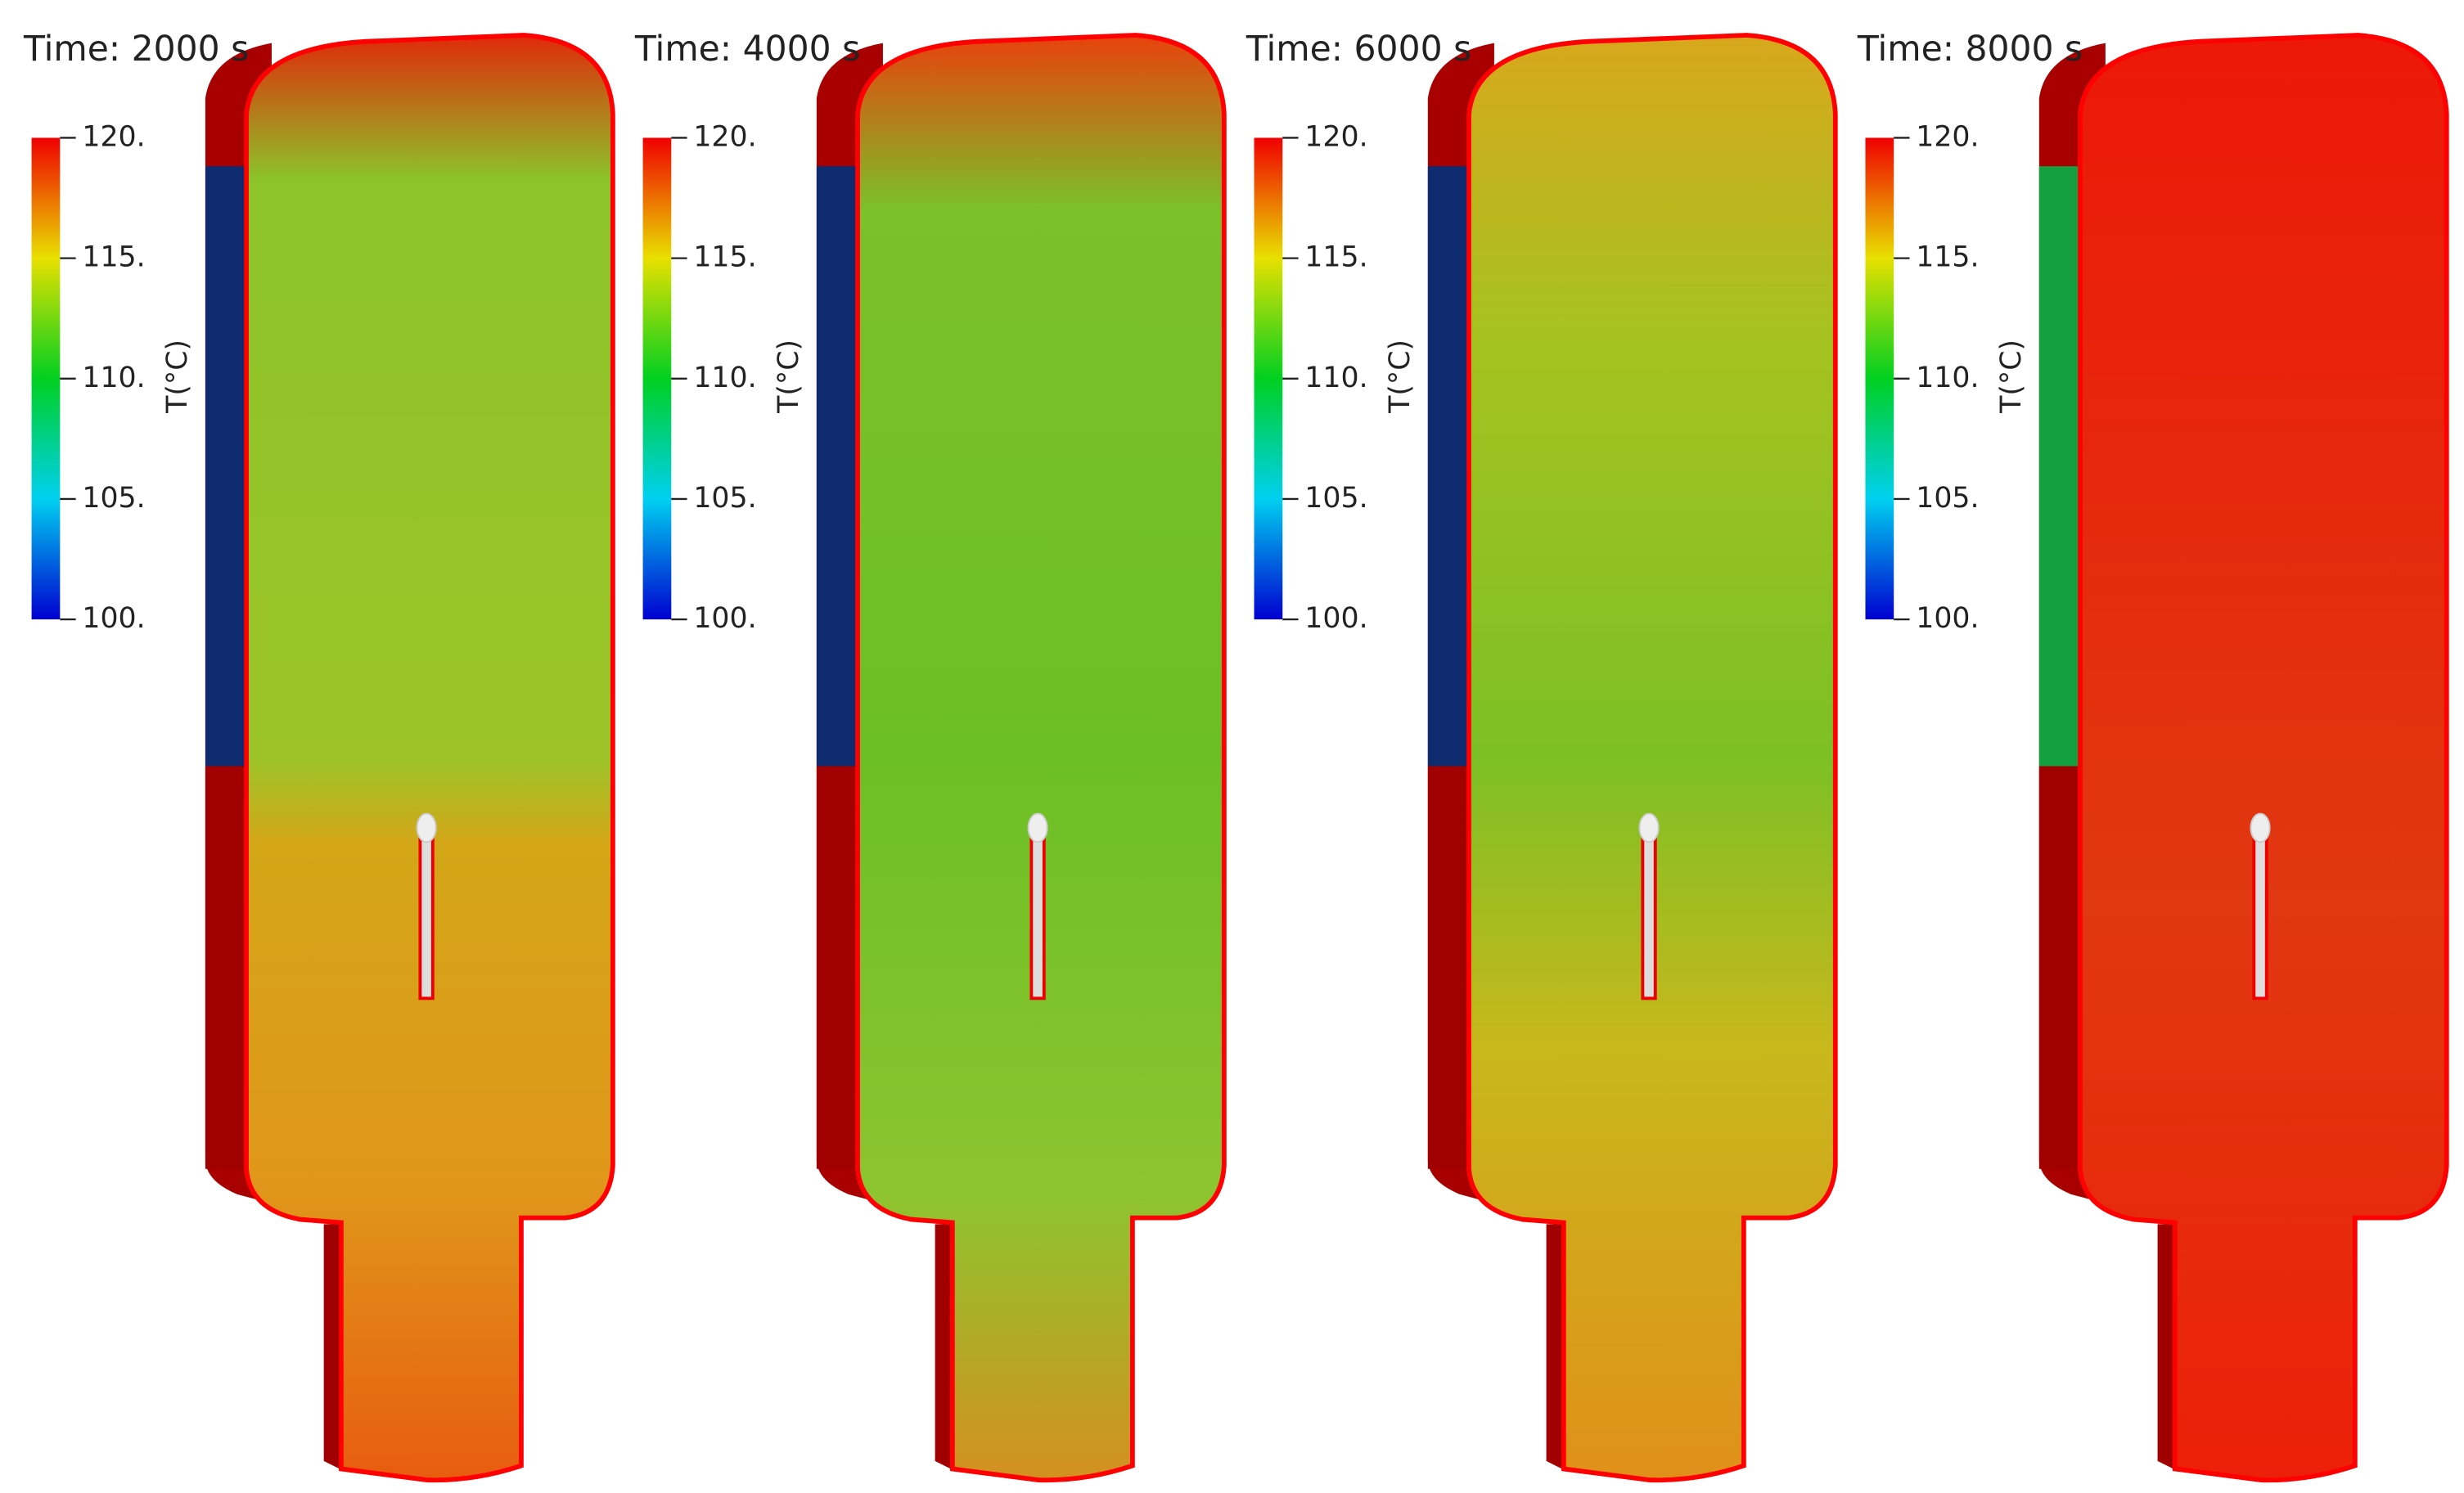  What do you see at coordinates (136, 49) in the screenshot?
I see `panel-title: Time: 2000 s` at bounding box center [136, 49].